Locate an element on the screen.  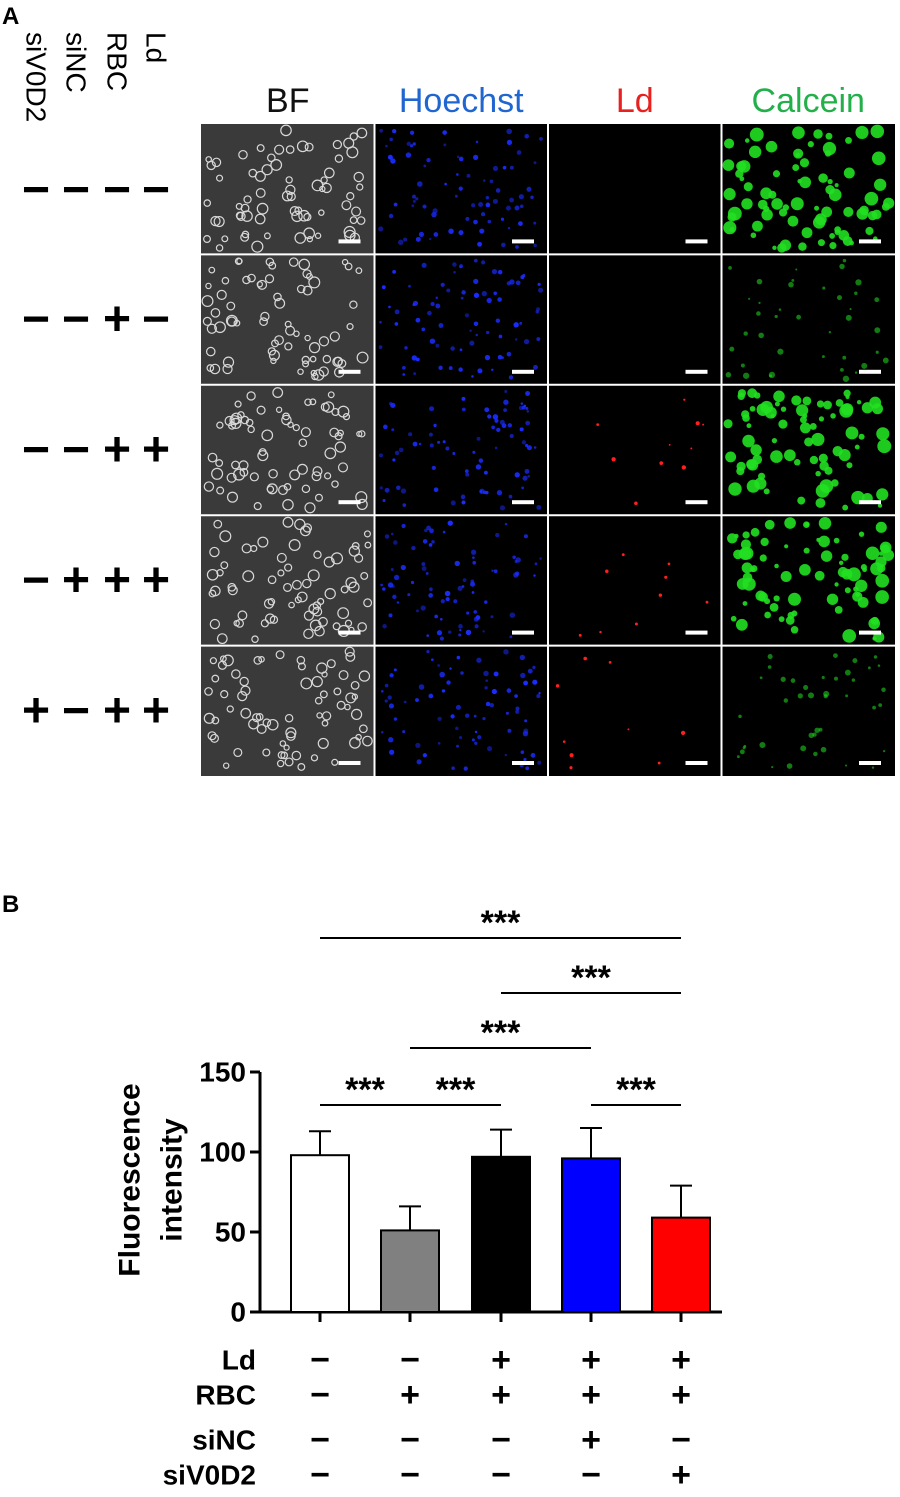
y-axis-title-line: Fluorescence is located at coordinates (130, 1179).